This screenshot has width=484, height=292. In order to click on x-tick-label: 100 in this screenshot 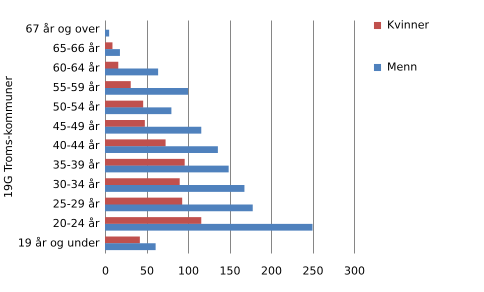, I will do `click(188, 271)`.